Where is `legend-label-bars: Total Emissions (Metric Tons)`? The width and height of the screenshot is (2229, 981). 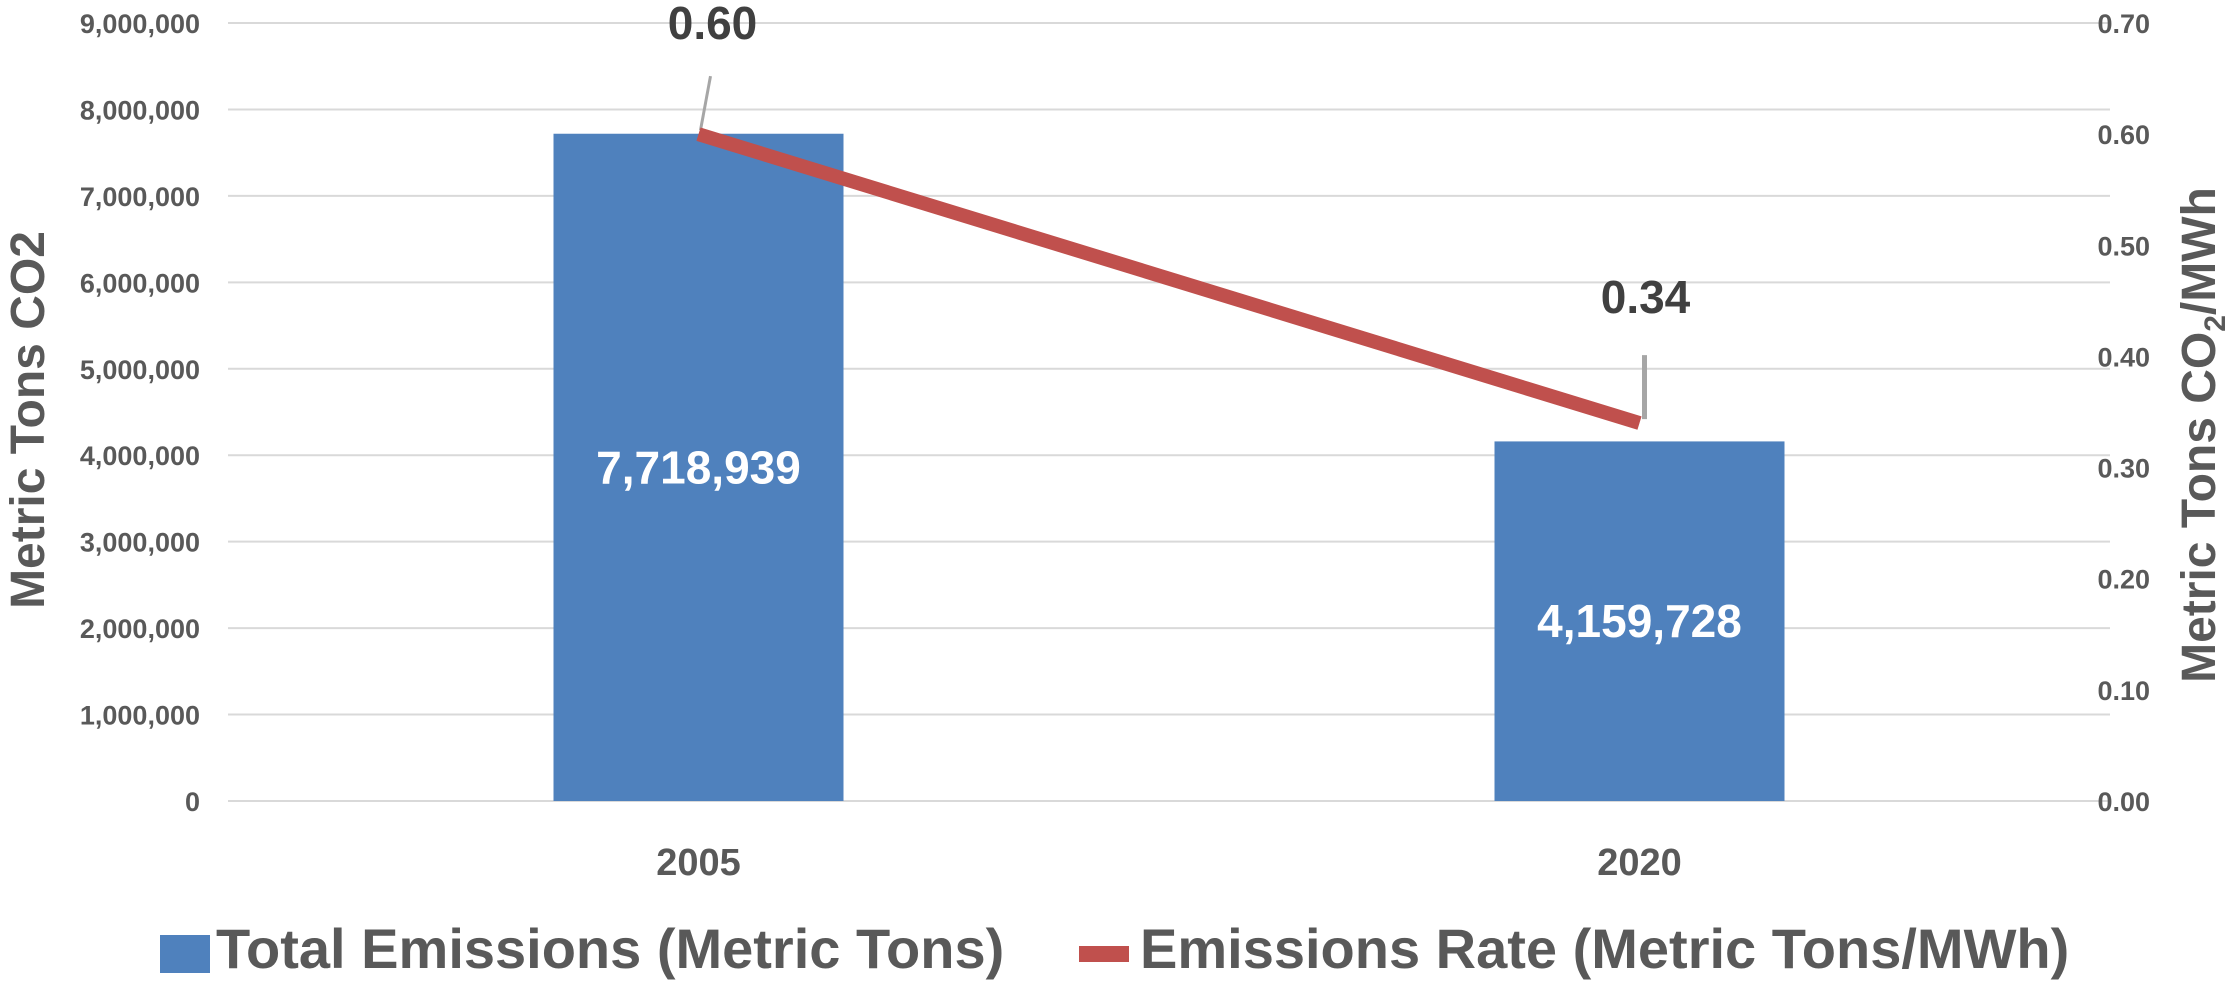
legend-label-bars: Total Emissions (Metric Tons) is located at coordinates (610, 948).